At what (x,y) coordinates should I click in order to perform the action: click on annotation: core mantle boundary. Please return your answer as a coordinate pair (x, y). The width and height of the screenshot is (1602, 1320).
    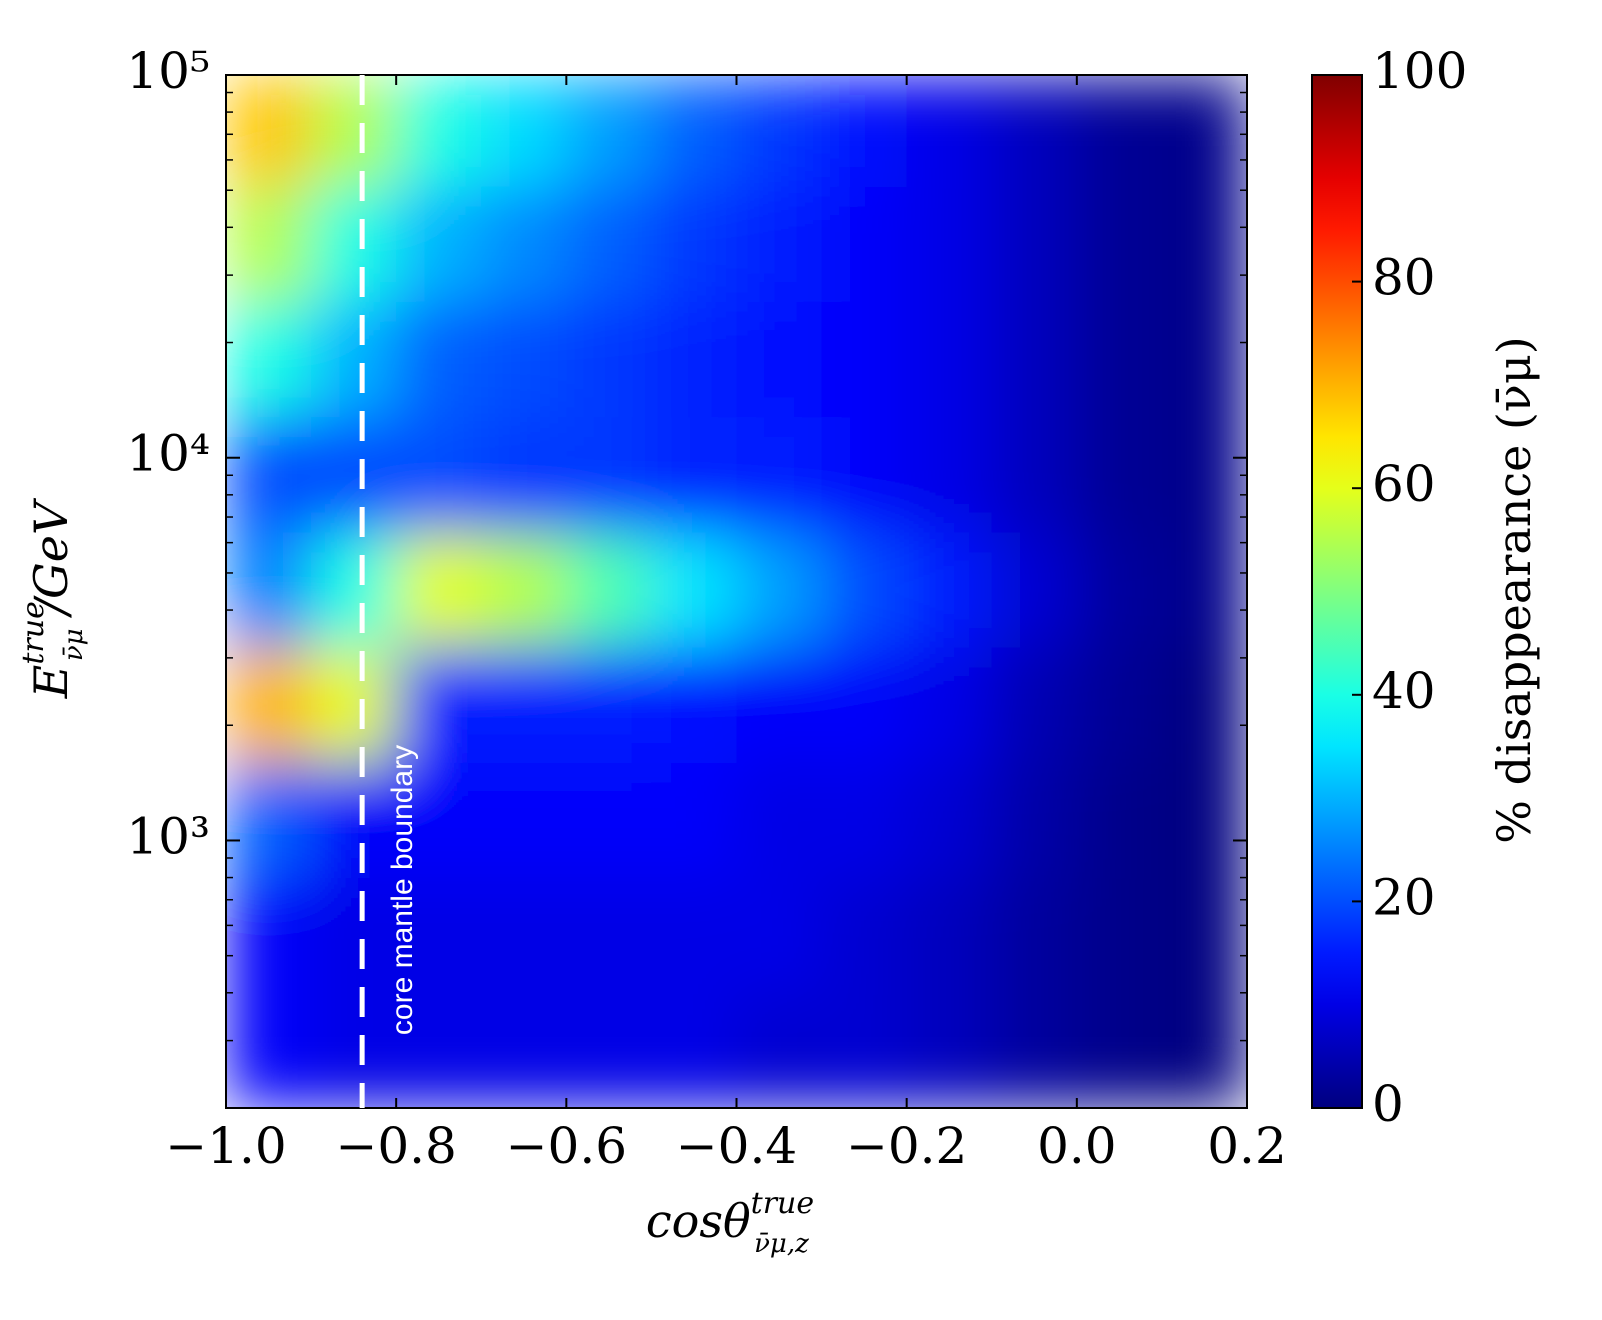
    Looking at the image, I should click on (402, 890).